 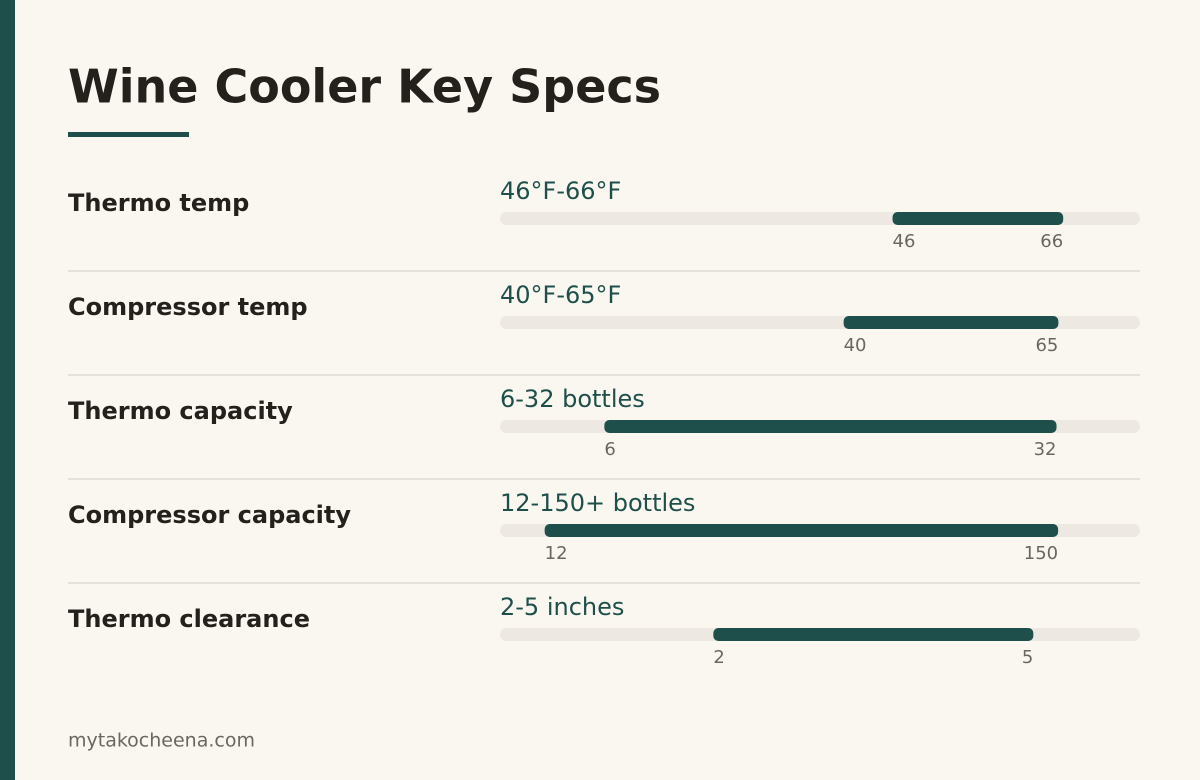 What do you see at coordinates (7, 390) in the screenshot?
I see `accent-stripe` at bounding box center [7, 390].